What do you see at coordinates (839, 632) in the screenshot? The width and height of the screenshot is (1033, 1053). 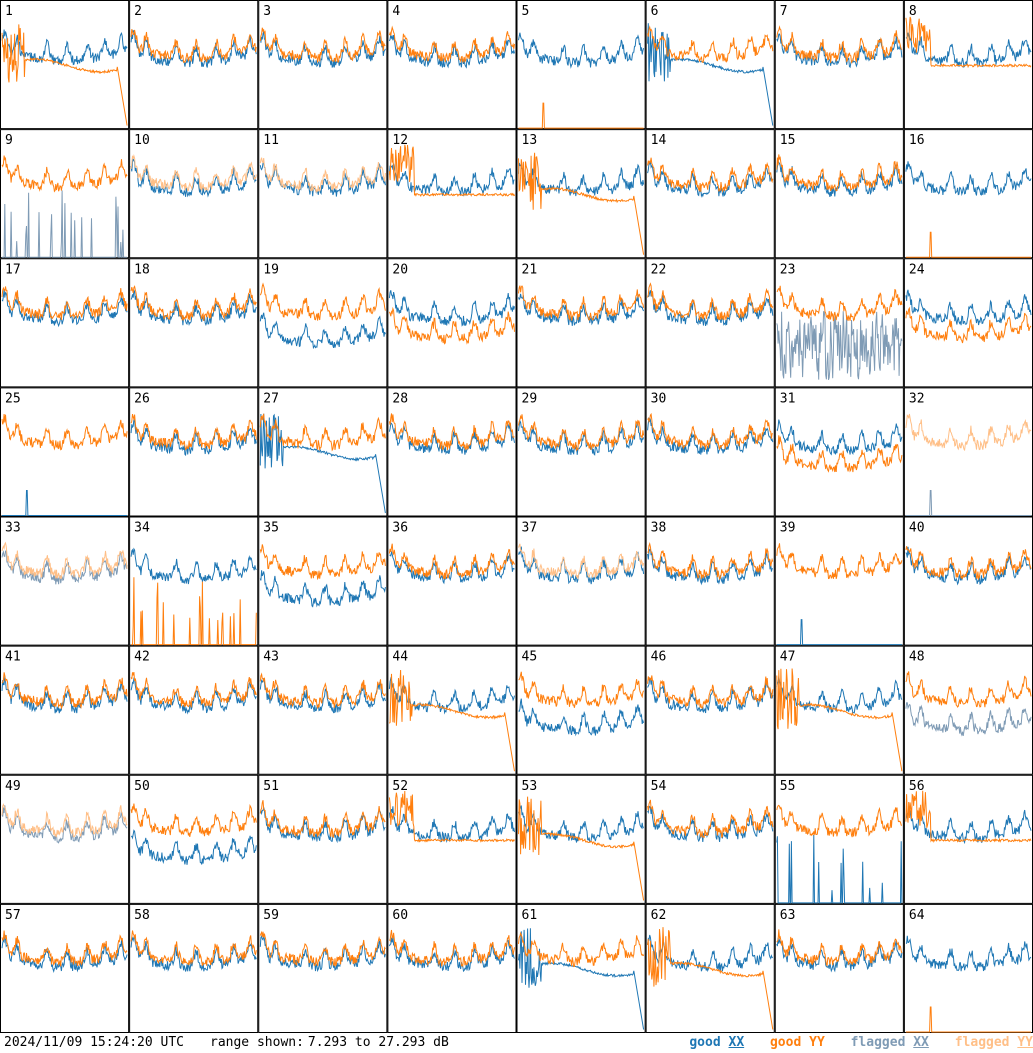 I see `panel-39-xx-trace` at bounding box center [839, 632].